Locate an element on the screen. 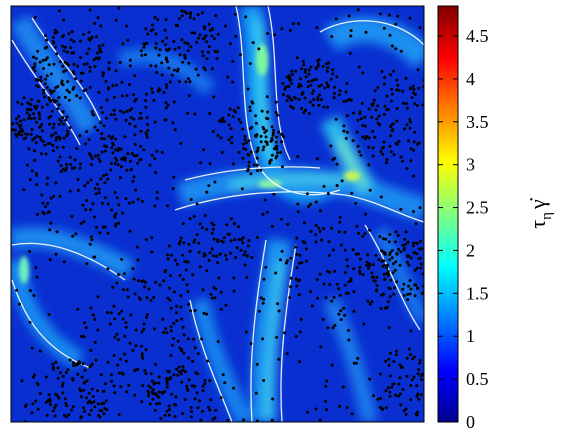  filament-right-lower is located at coordinates (398, 275).